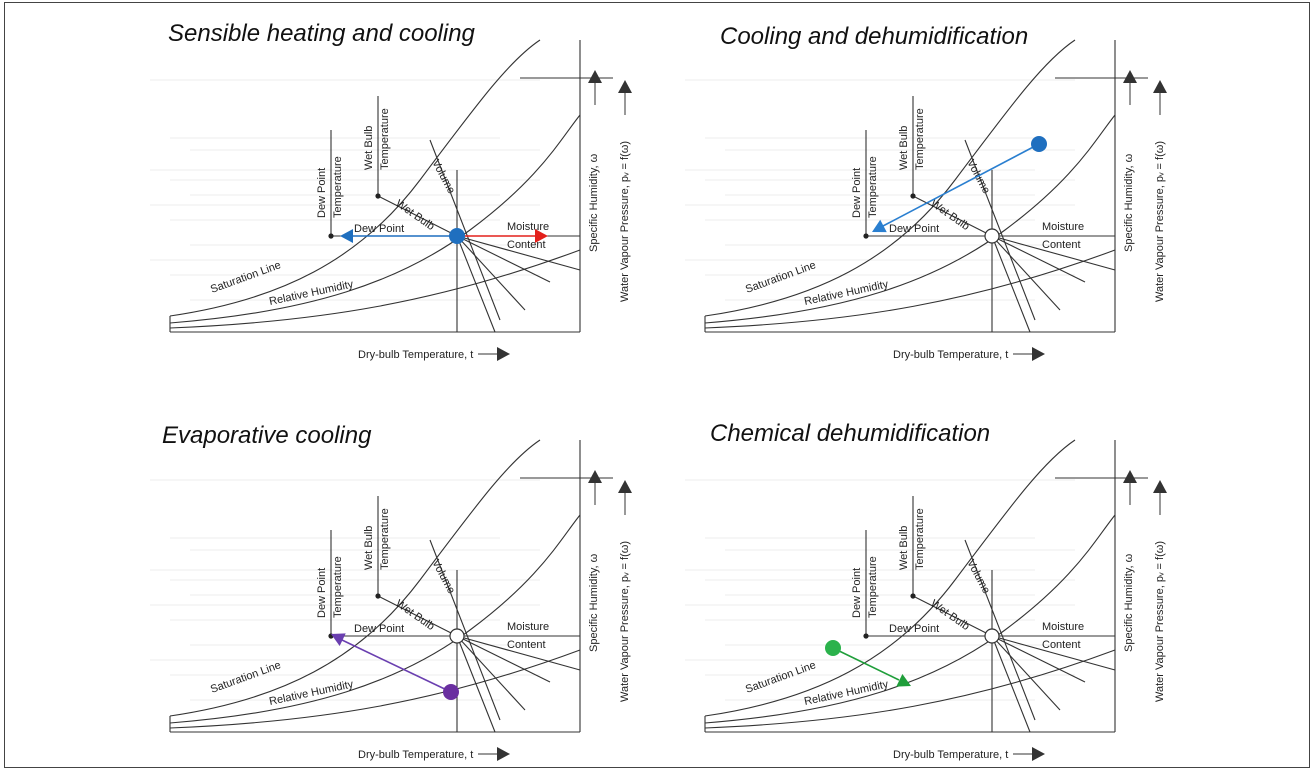  Describe the element at coordinates (920, 539) in the screenshot. I see `wet-bulb-temperature-axis-label: Temperature` at that location.